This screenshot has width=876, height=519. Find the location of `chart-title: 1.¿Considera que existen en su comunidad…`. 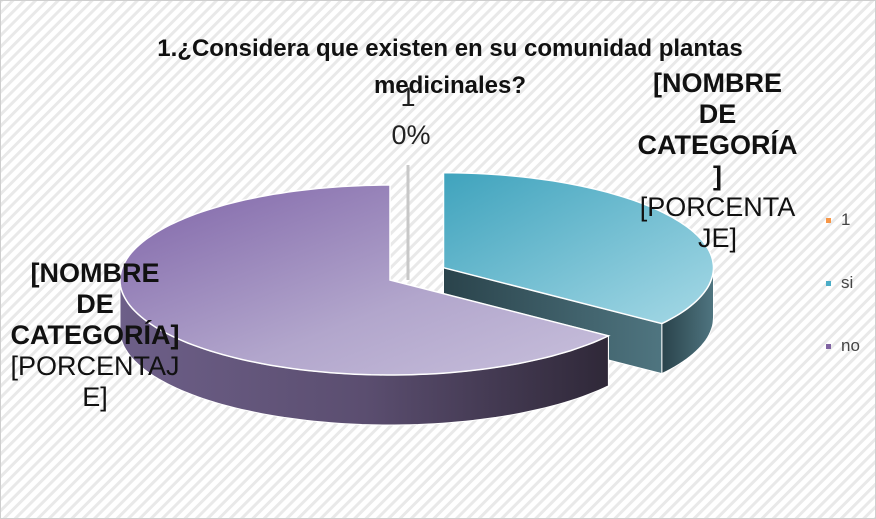

chart-title: 1.¿Considera que existen en su comunidad… is located at coordinates (450, 67).